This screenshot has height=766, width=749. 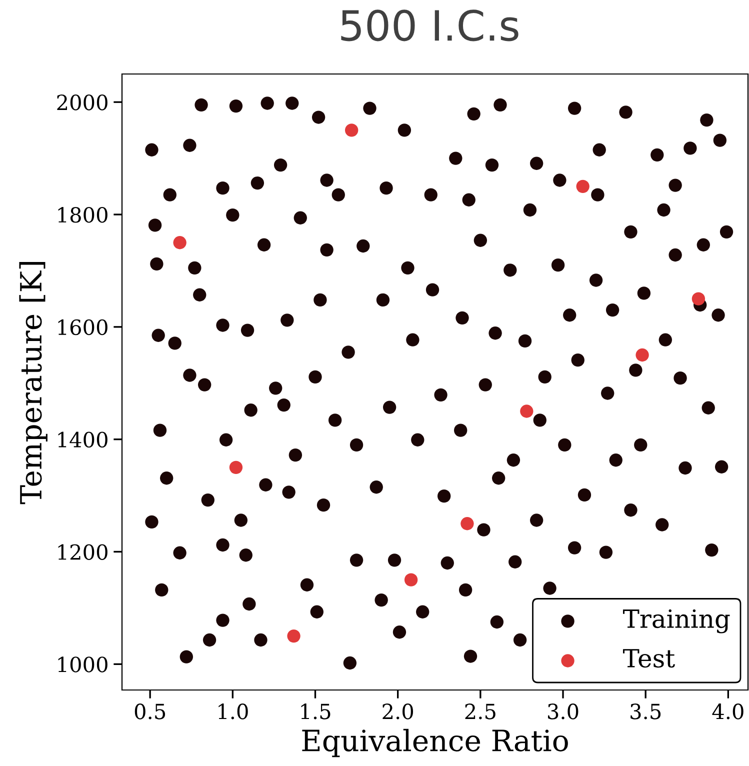 I want to click on y-tick-label: 1400, so click(x=83, y=440).